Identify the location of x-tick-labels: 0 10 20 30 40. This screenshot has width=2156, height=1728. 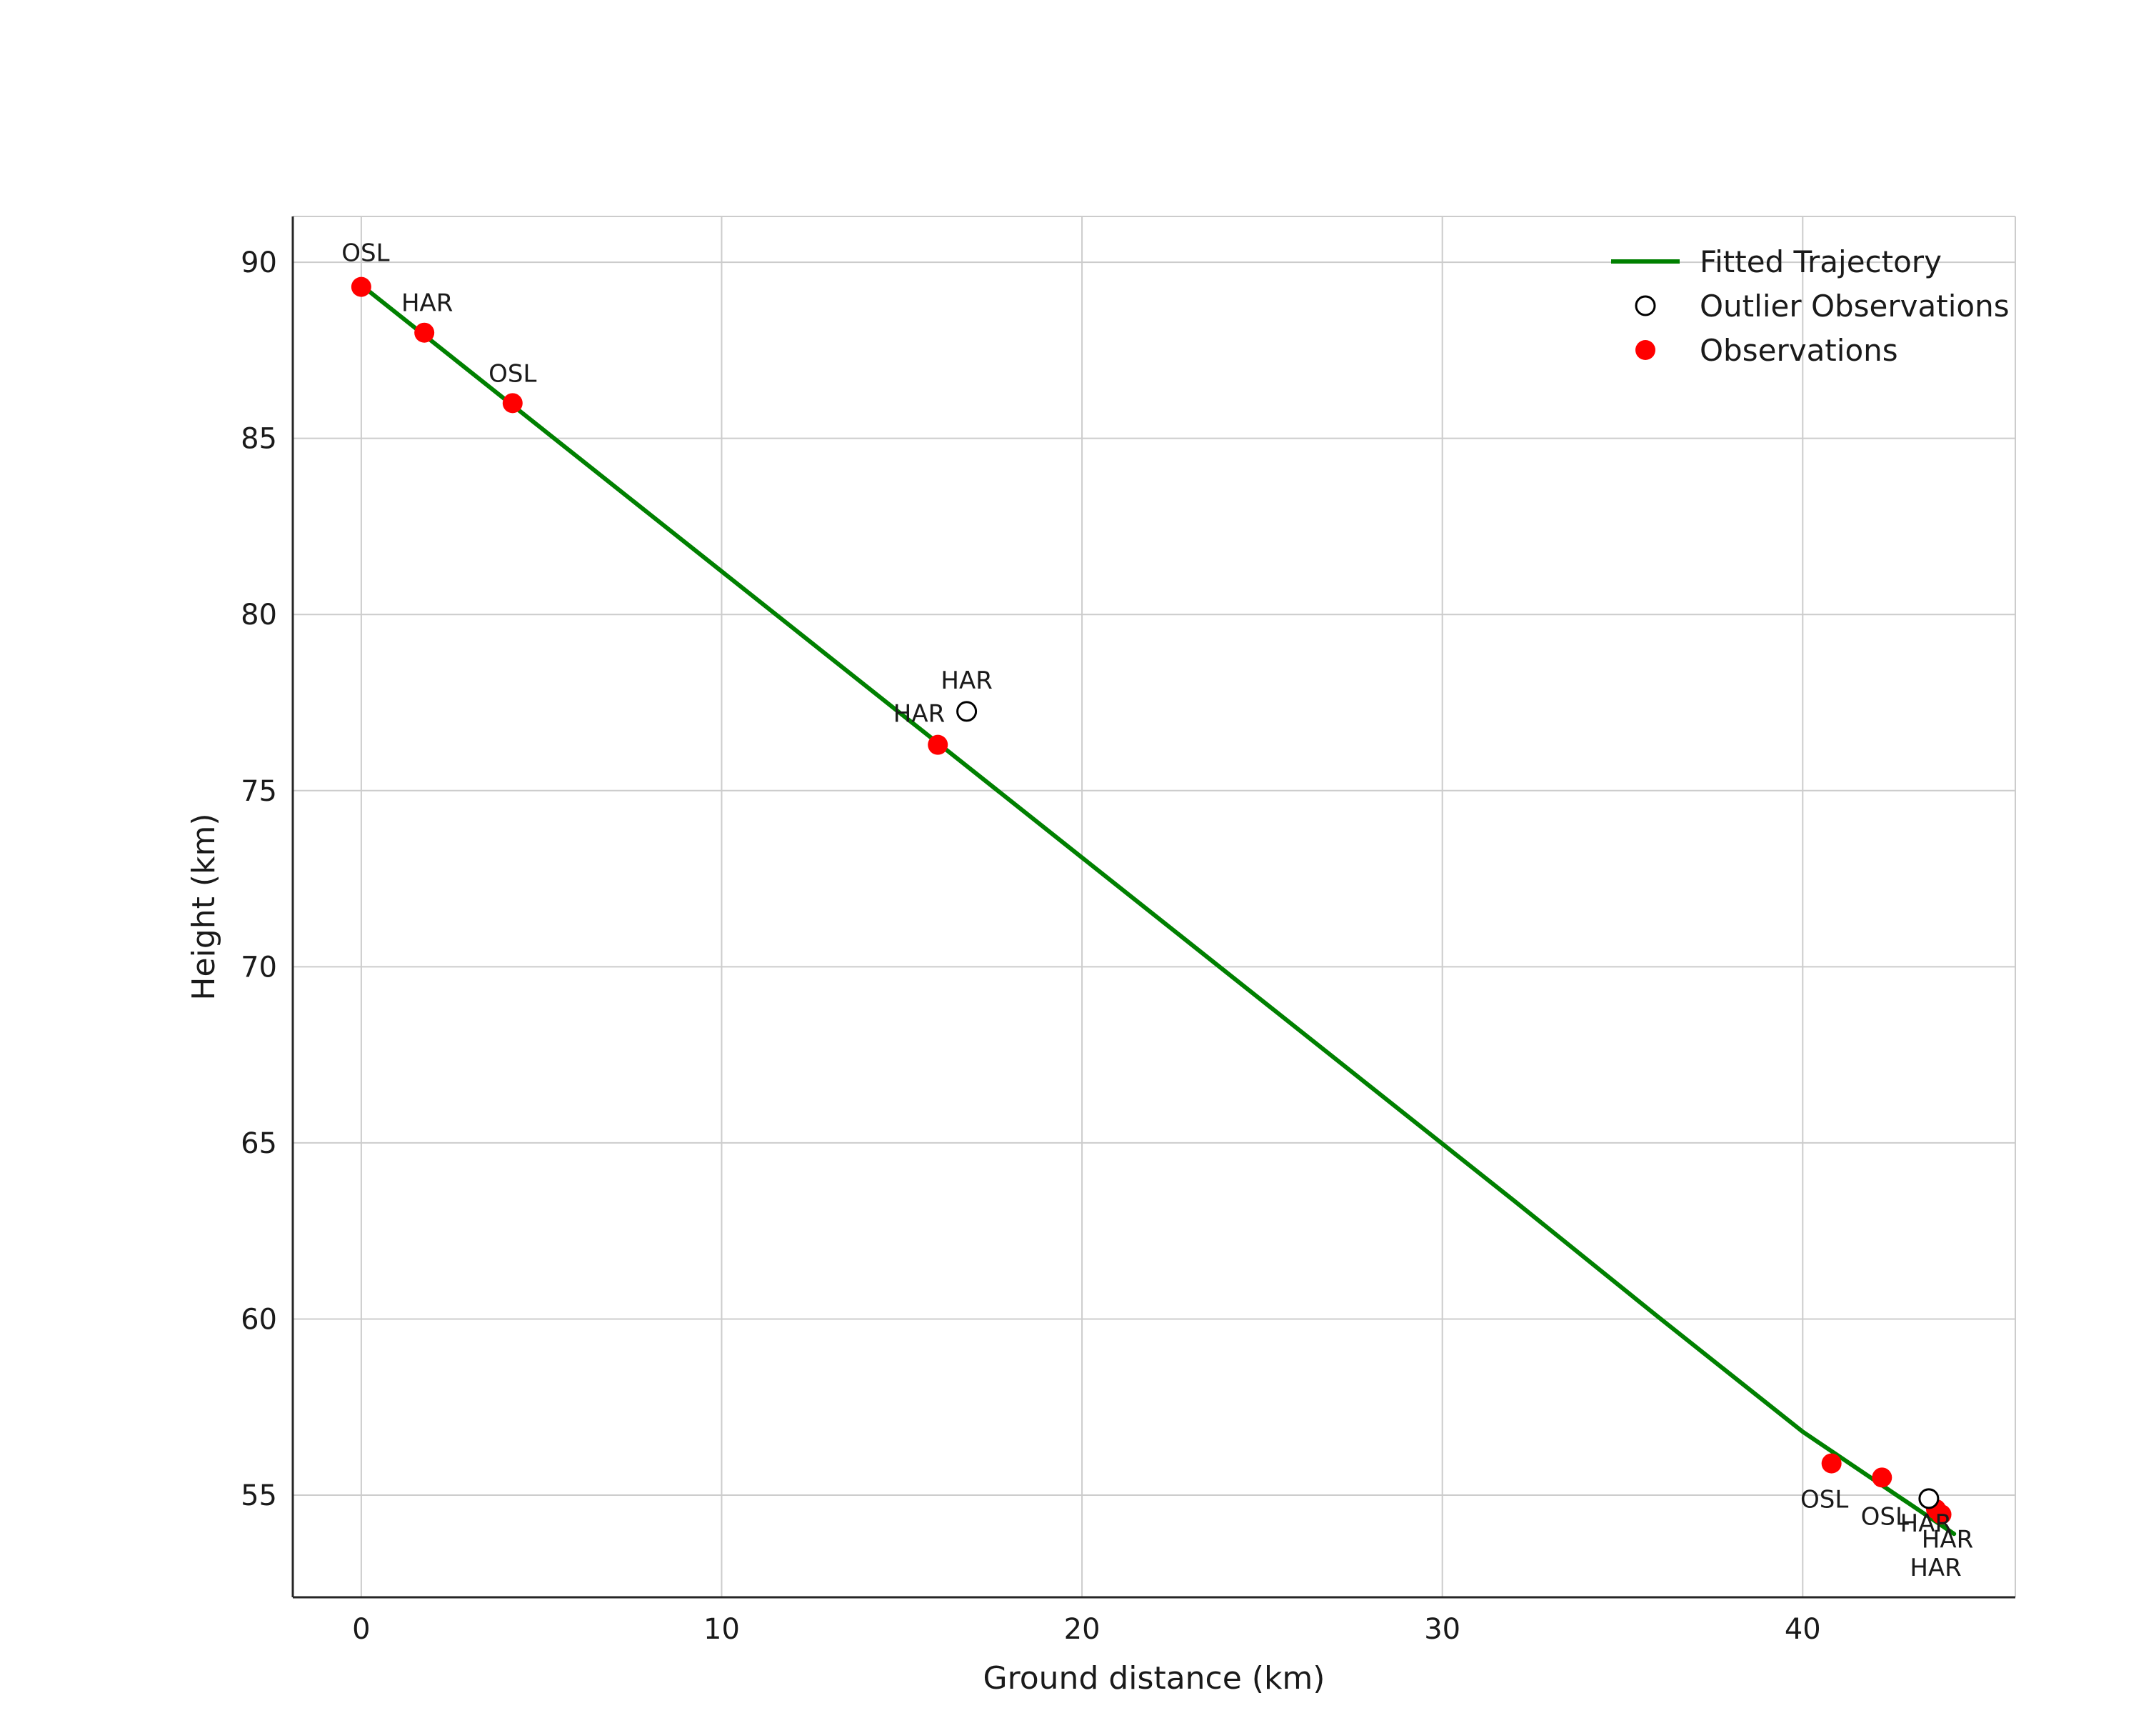
(1087, 1629).